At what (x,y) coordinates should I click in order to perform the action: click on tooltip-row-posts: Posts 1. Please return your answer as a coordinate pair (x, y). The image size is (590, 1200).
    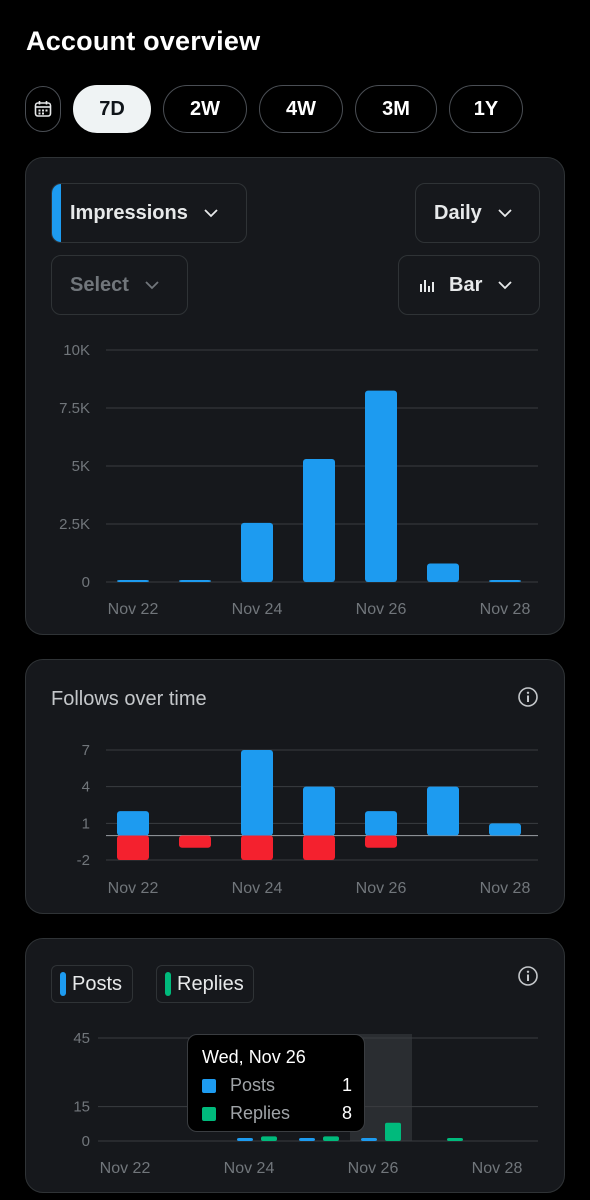
    Looking at the image, I should click on (277, 1085).